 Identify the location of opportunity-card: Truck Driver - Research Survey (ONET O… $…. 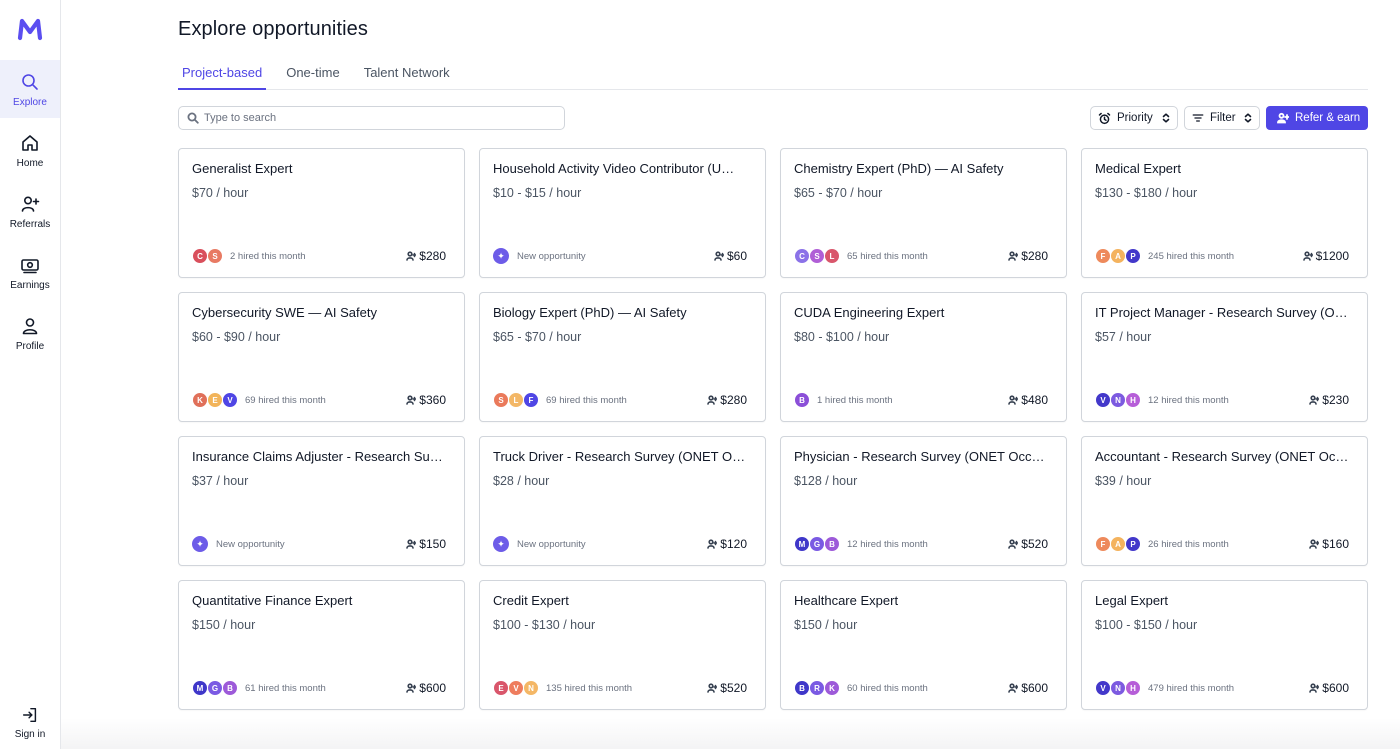
(622, 501).